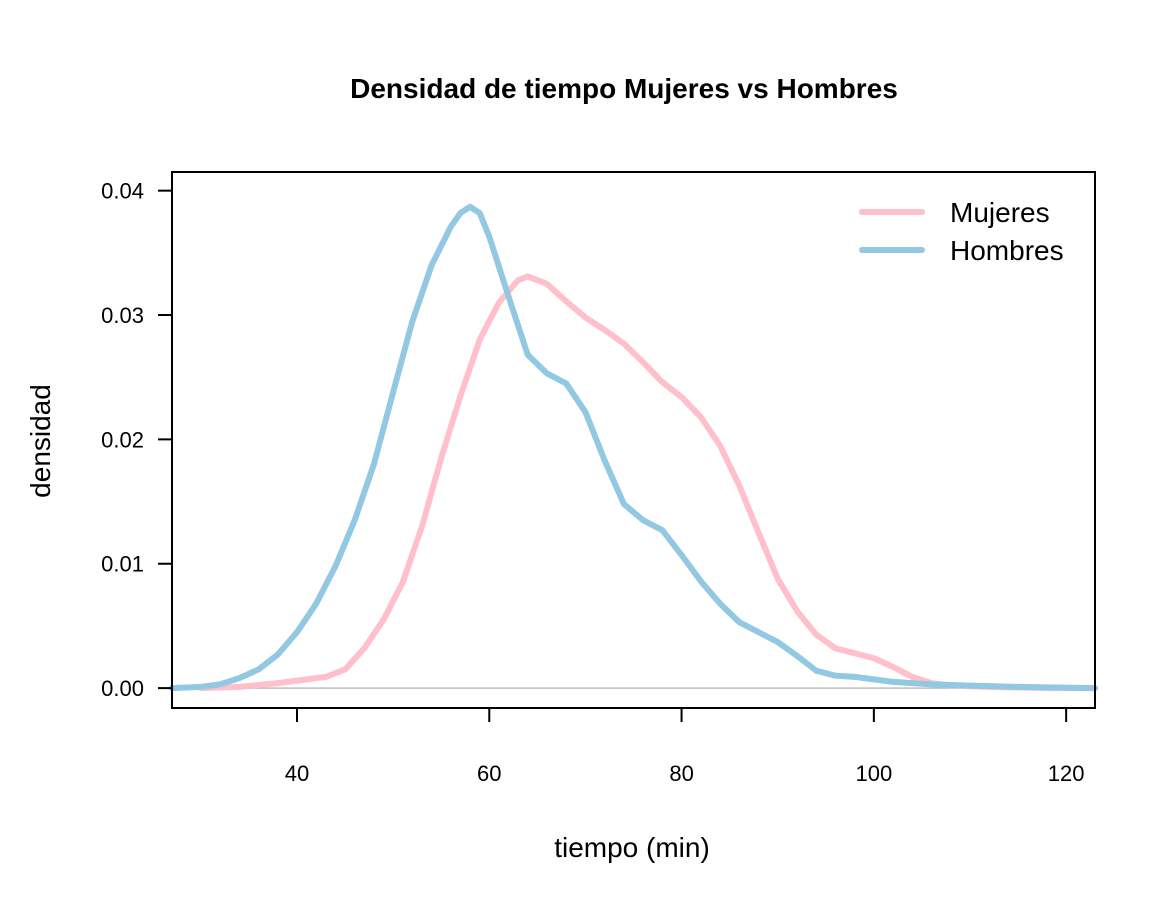  I want to click on x-tick-label: 80, so click(681, 773).